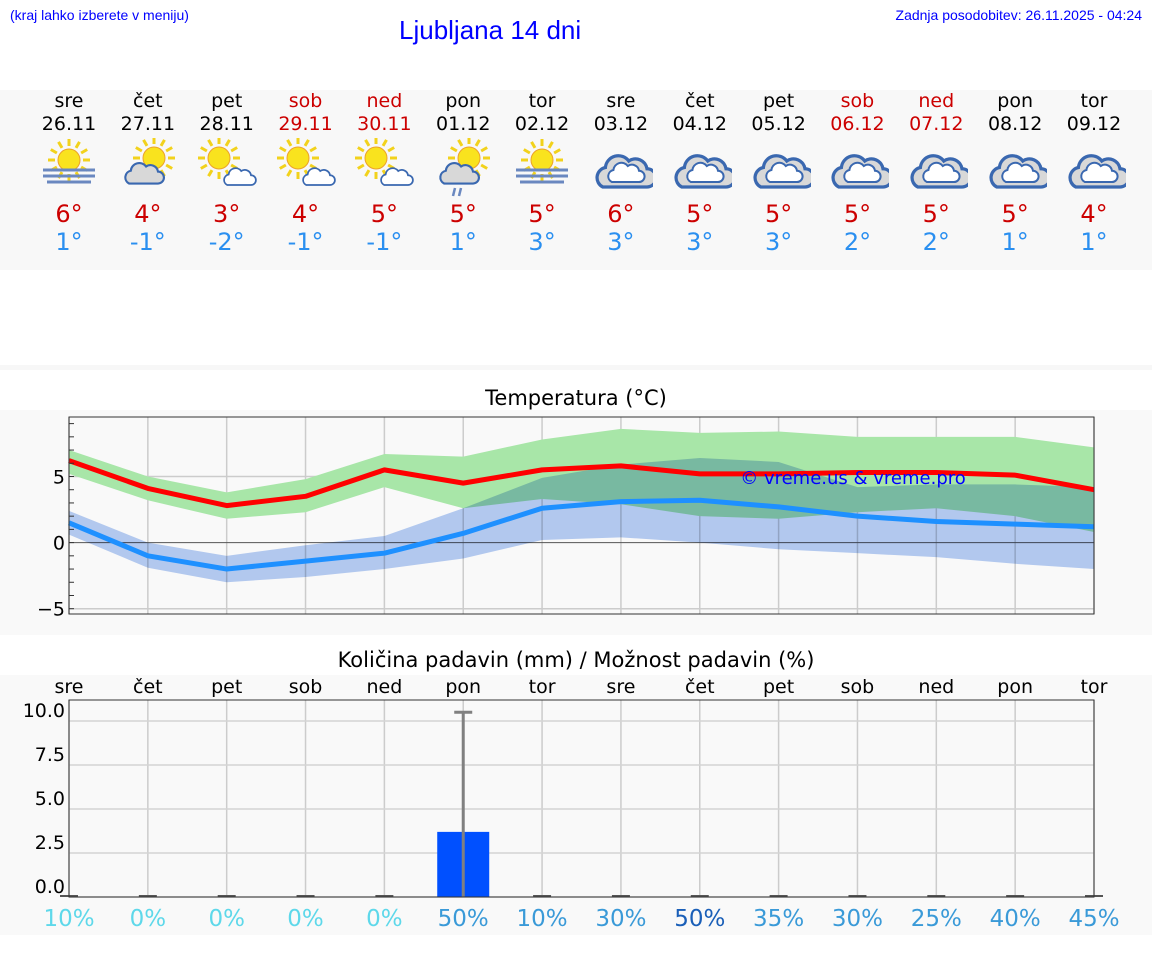 This screenshot has width=1152, height=975. I want to click on day-date: 26.11, so click(69, 124).